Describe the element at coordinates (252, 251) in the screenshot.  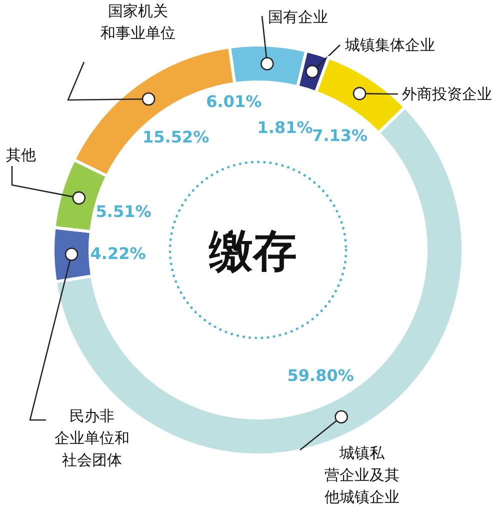
I see `text: 缴存` at that location.